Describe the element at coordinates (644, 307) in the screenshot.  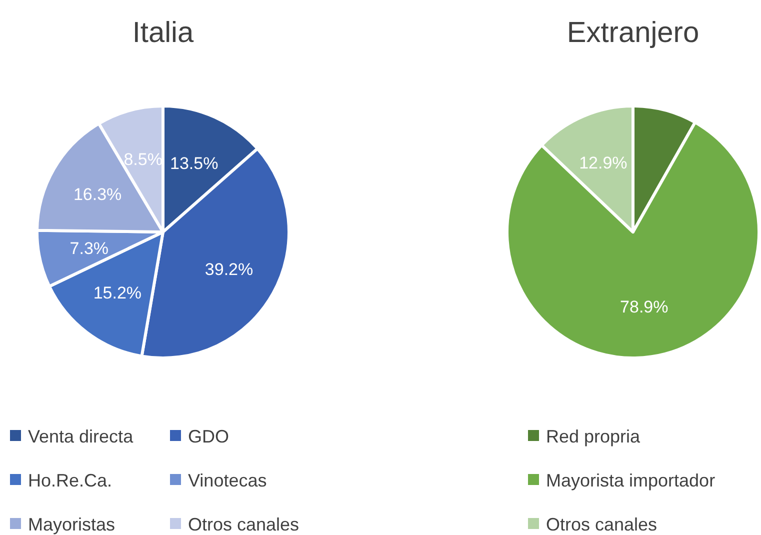
I see `data-label: 78.9%` at that location.